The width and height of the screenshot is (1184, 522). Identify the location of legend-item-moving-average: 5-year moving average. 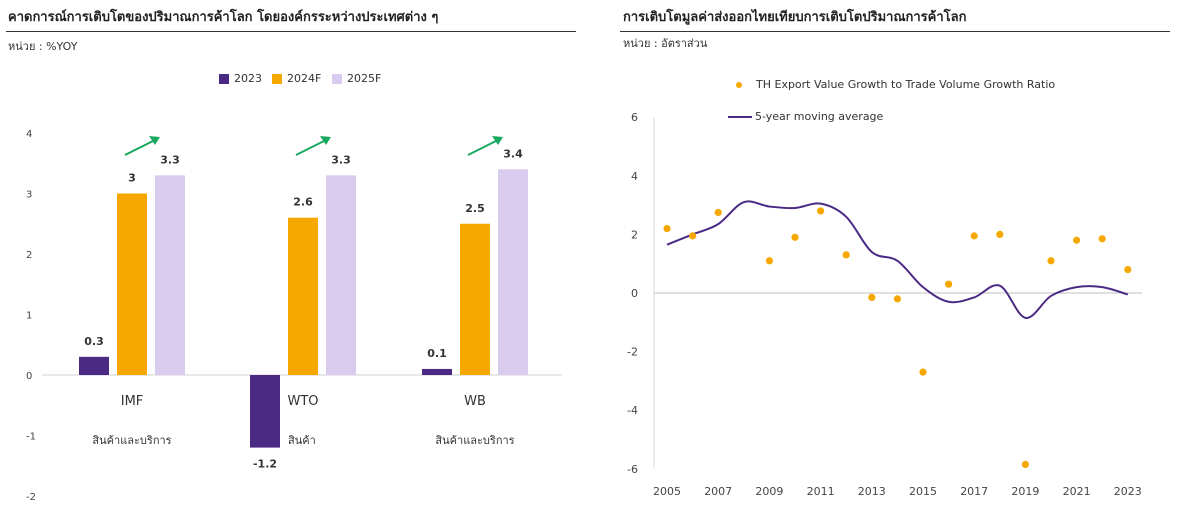
(805, 116).